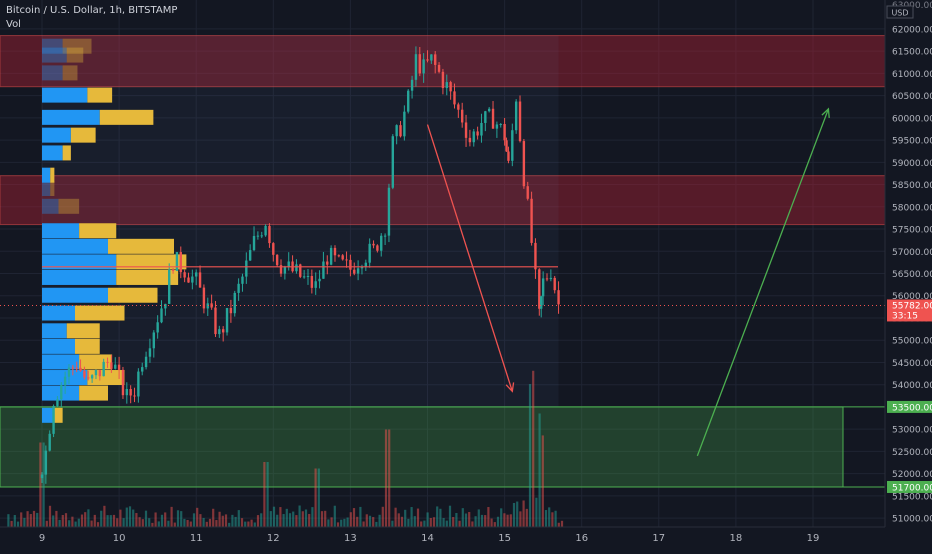 Image resolution: width=932 pixels, height=554 pixels. What do you see at coordinates (466, 538) in the screenshot?
I see `time-axis: 9 10 11 12 13 14 15 16 17 18 19` at bounding box center [466, 538].